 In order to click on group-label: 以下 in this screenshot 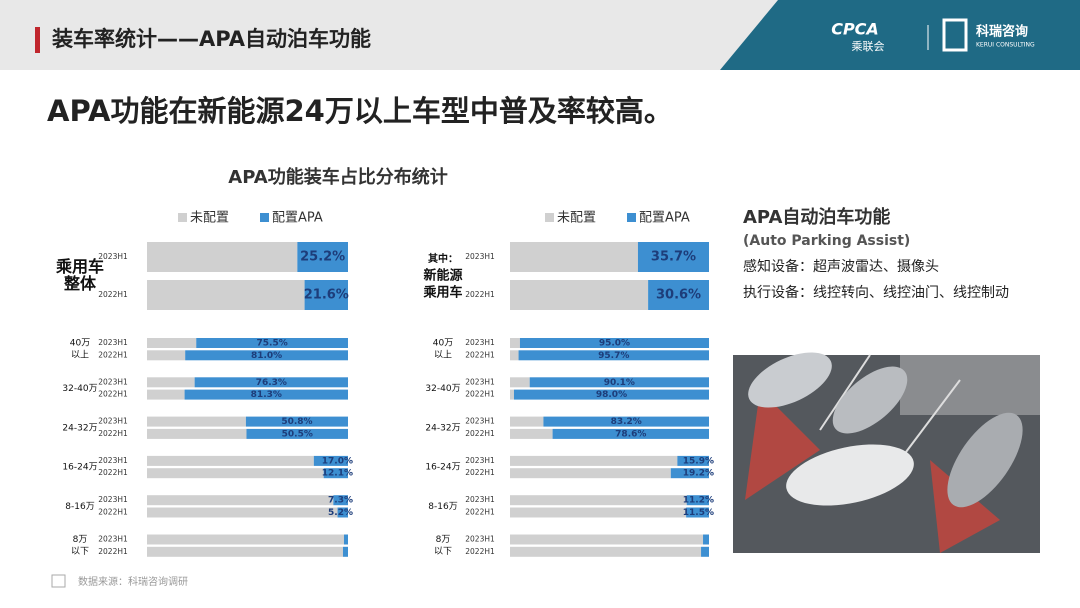, I will do `click(80, 552)`.